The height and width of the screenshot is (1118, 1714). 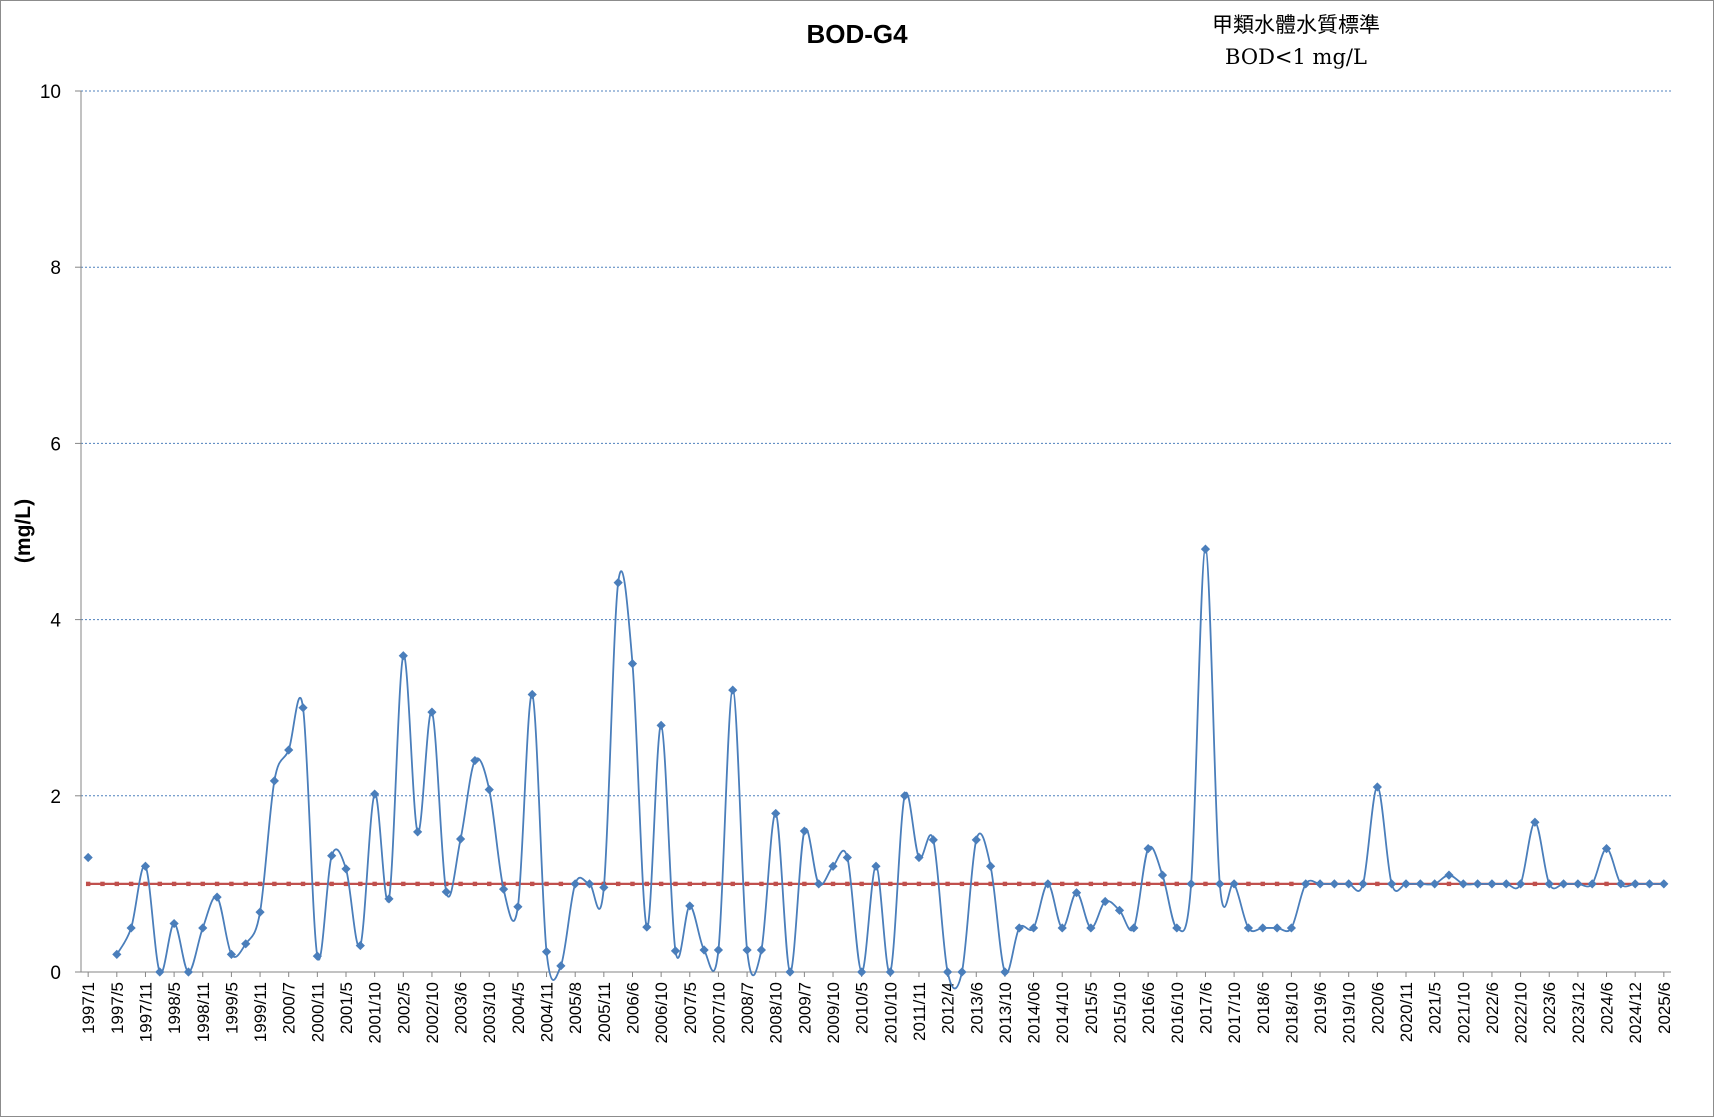 What do you see at coordinates (1234, 1012) in the screenshot?
I see `x-tick-label: 2017/10` at bounding box center [1234, 1012].